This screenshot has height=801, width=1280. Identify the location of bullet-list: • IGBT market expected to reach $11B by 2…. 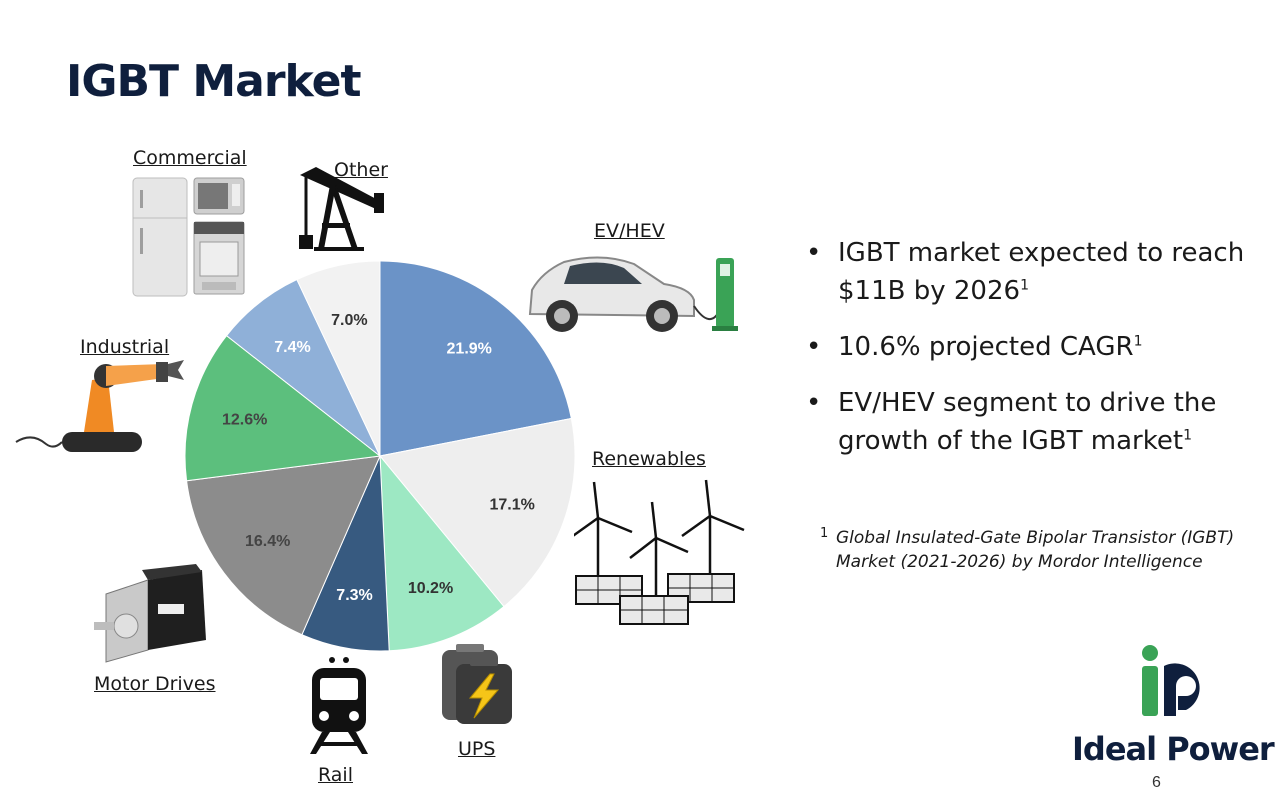
(1036, 356).